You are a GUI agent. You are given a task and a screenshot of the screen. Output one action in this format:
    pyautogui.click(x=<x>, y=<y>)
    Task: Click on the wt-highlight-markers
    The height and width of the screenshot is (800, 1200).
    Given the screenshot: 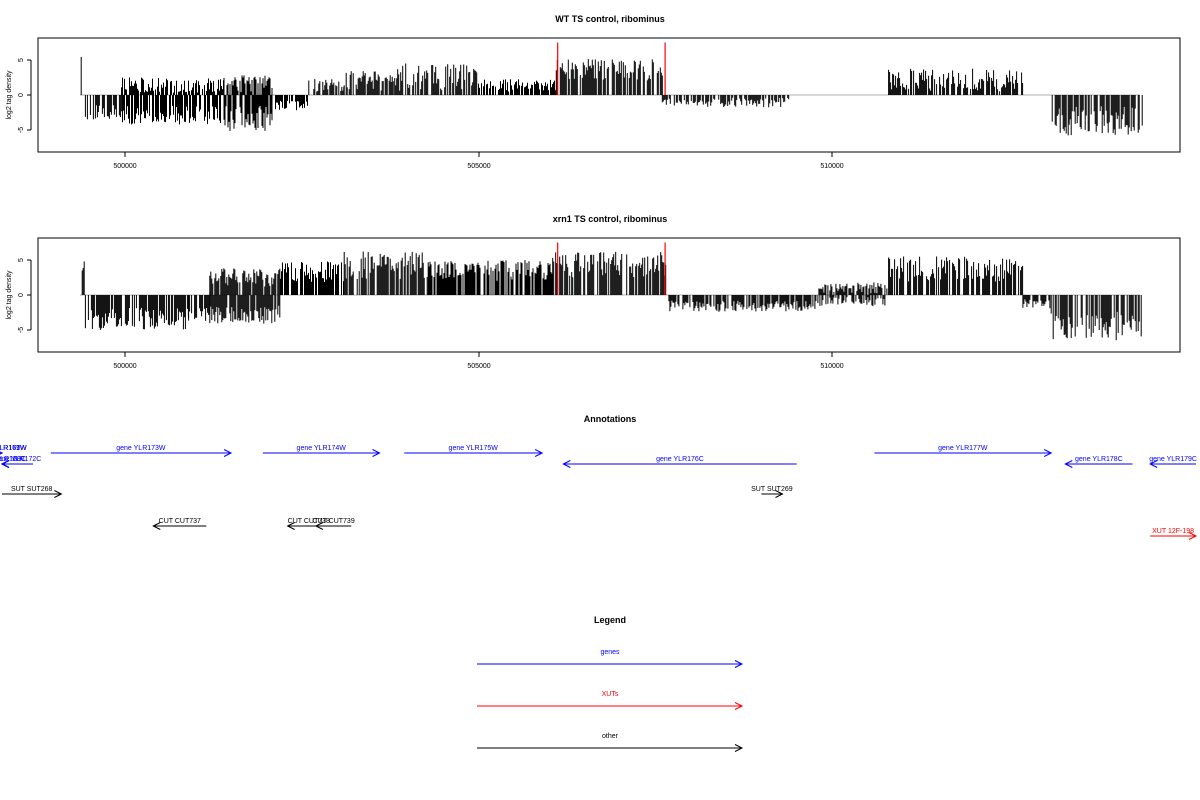 What is the action you would take?
    pyautogui.click(x=611, y=68)
    